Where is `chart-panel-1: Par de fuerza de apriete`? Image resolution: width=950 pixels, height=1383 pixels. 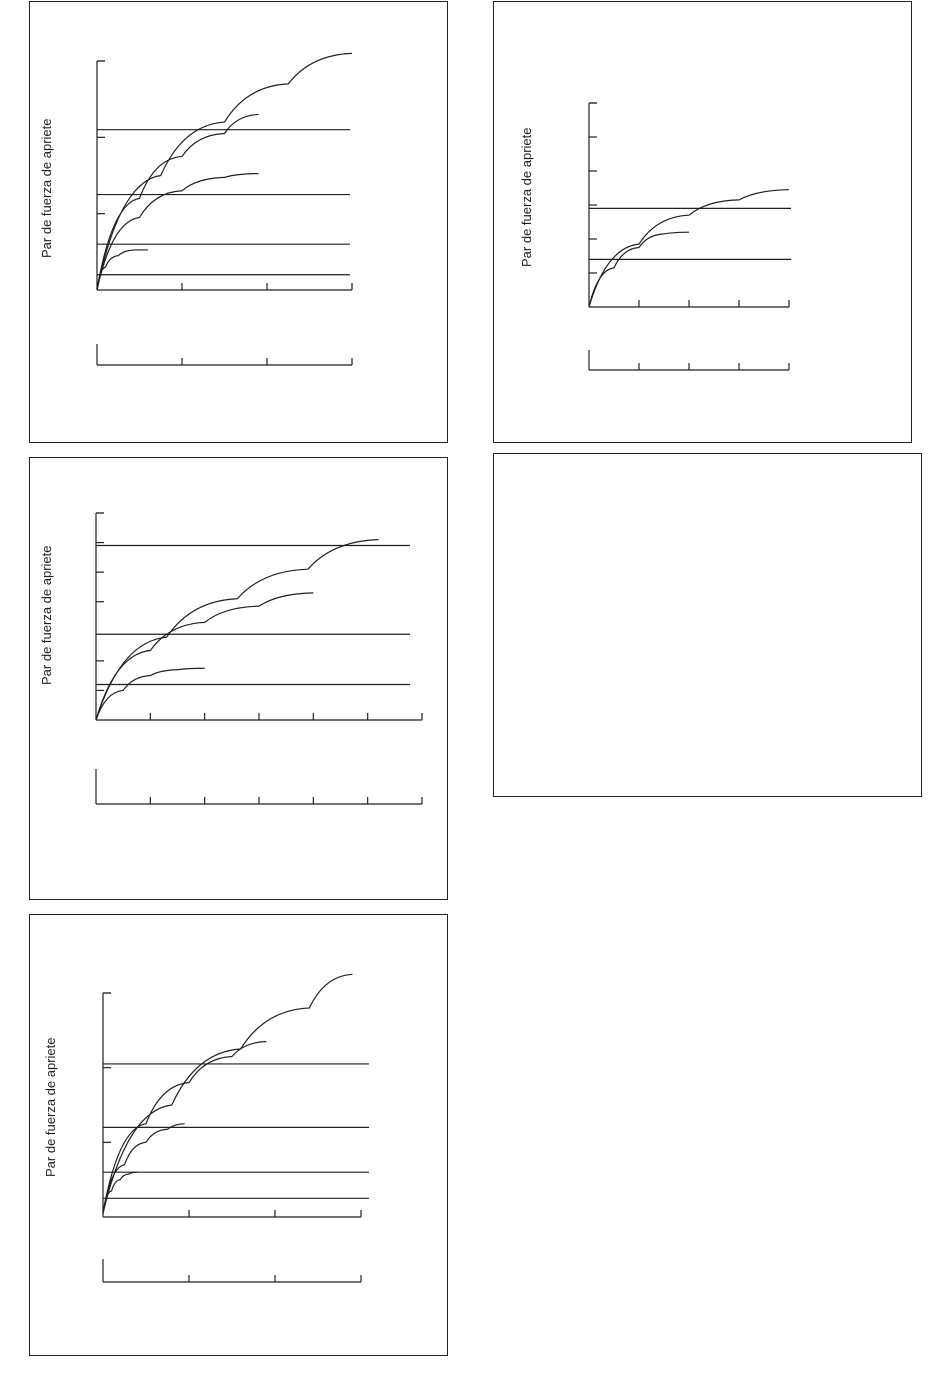 chart-panel-1: Par de fuerza de apriete is located at coordinates (238, 222).